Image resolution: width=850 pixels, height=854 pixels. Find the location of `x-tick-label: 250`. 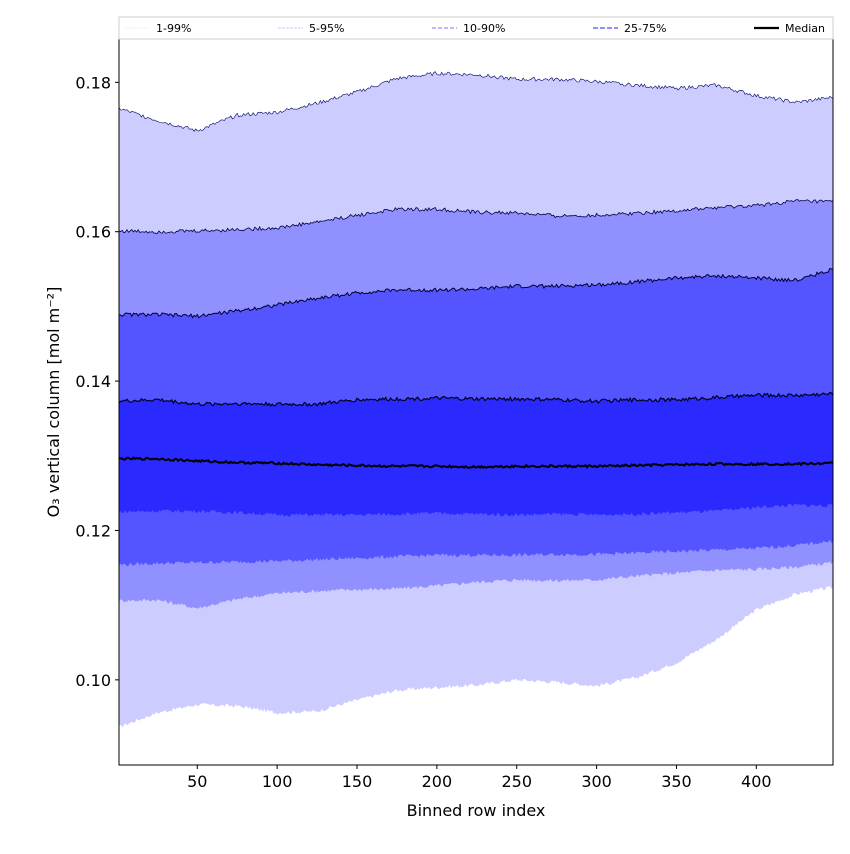

x-tick-label: 250 is located at coordinates (516, 781).